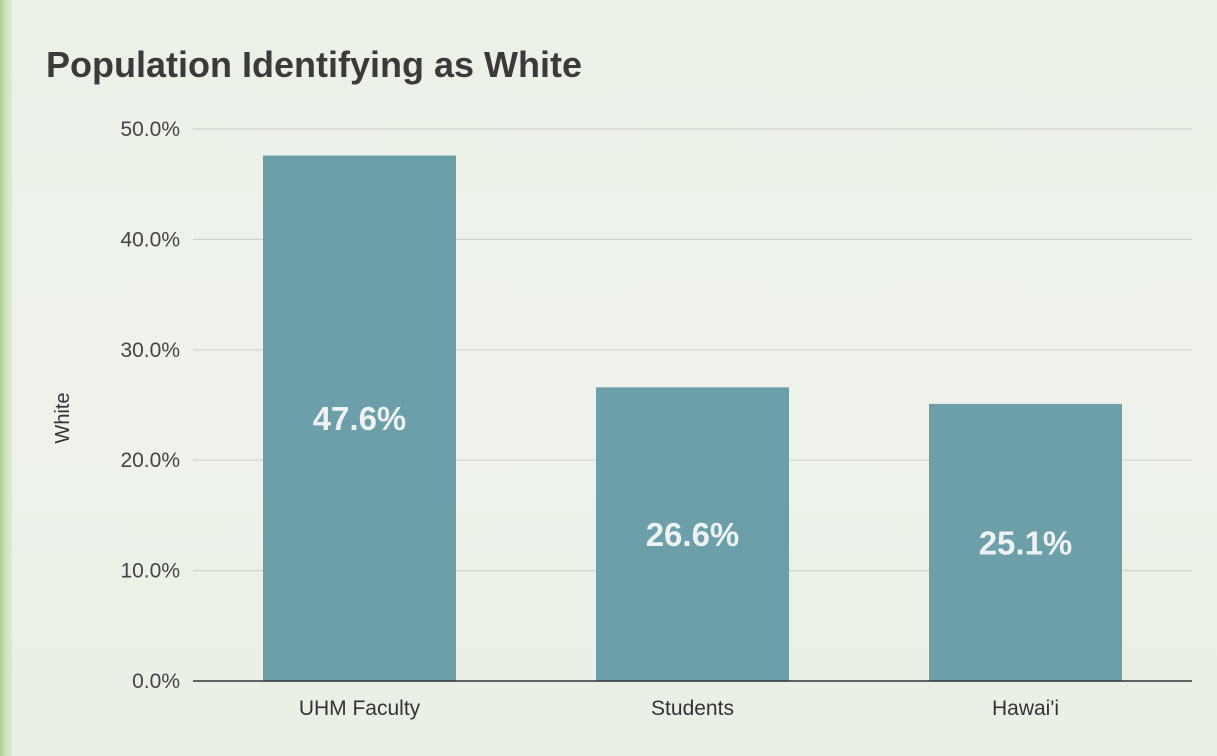 The width and height of the screenshot is (1217, 756). I want to click on data-label: 25.1%, so click(1026, 542).